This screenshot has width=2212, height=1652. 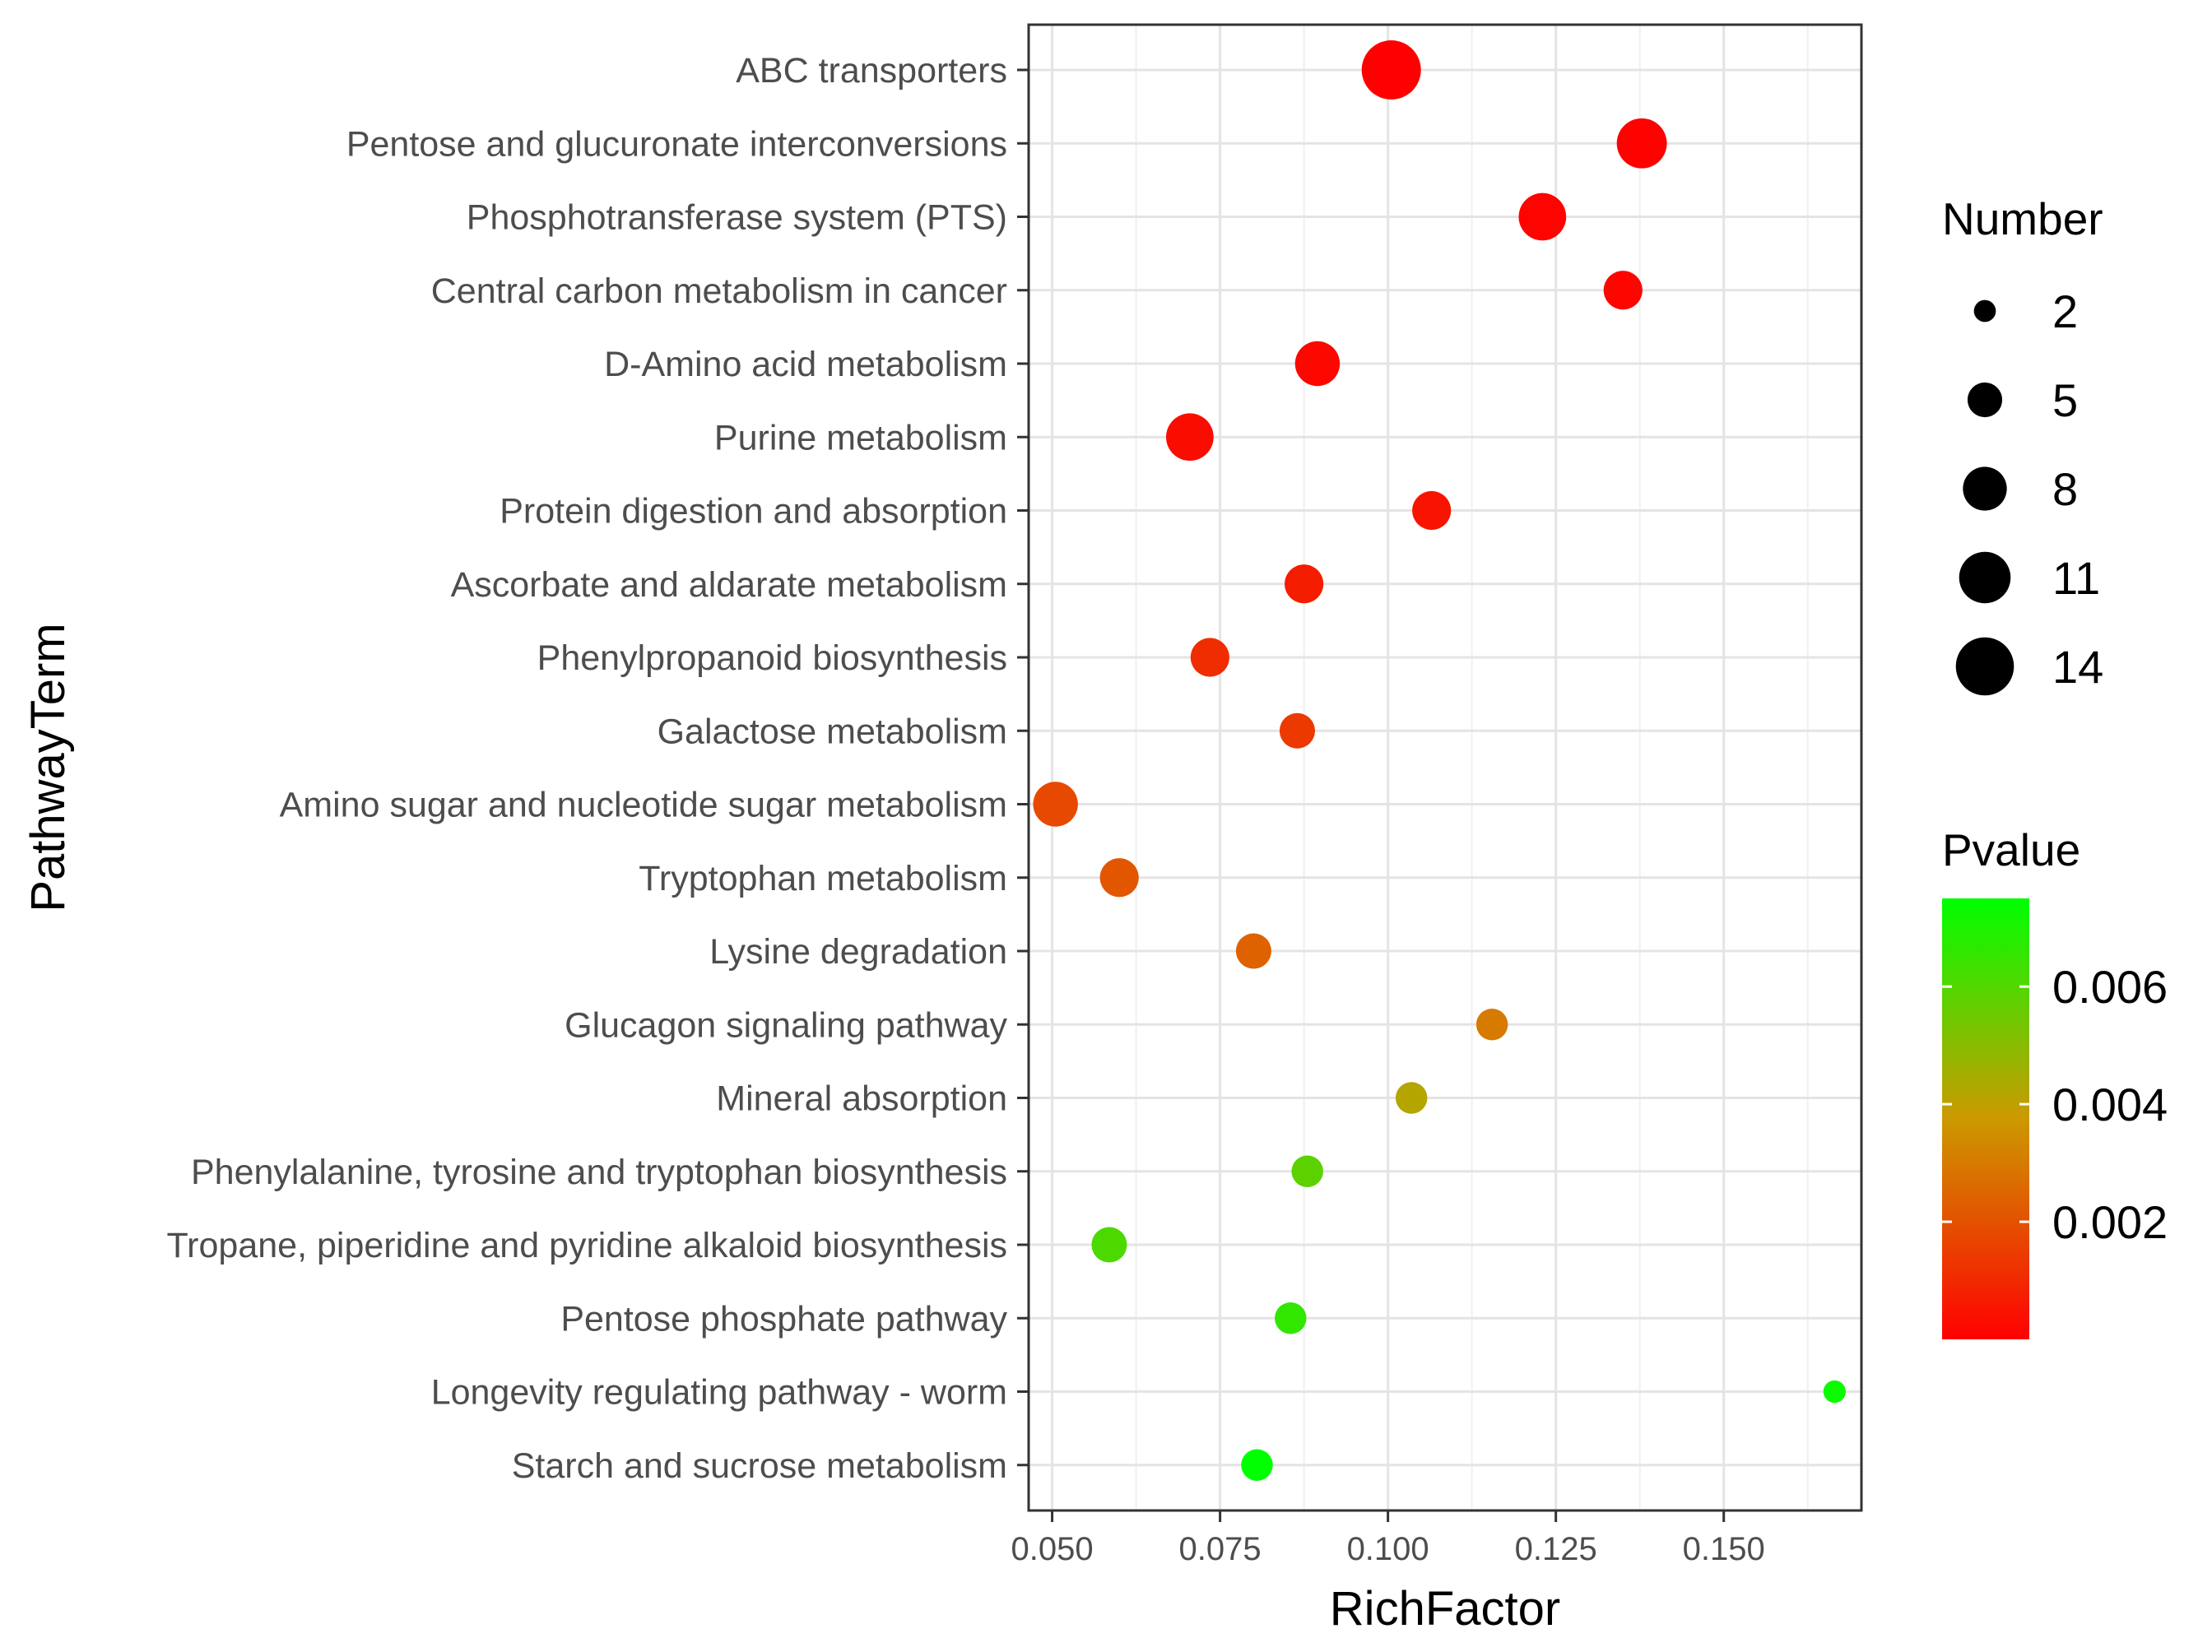 What do you see at coordinates (786, 1025) in the screenshot?
I see `y-tick-label: Glucagon signaling pathway` at bounding box center [786, 1025].